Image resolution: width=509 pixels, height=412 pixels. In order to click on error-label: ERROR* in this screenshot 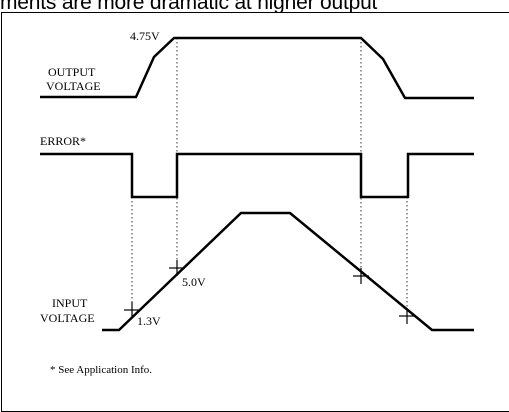, I will do `click(63, 141)`.